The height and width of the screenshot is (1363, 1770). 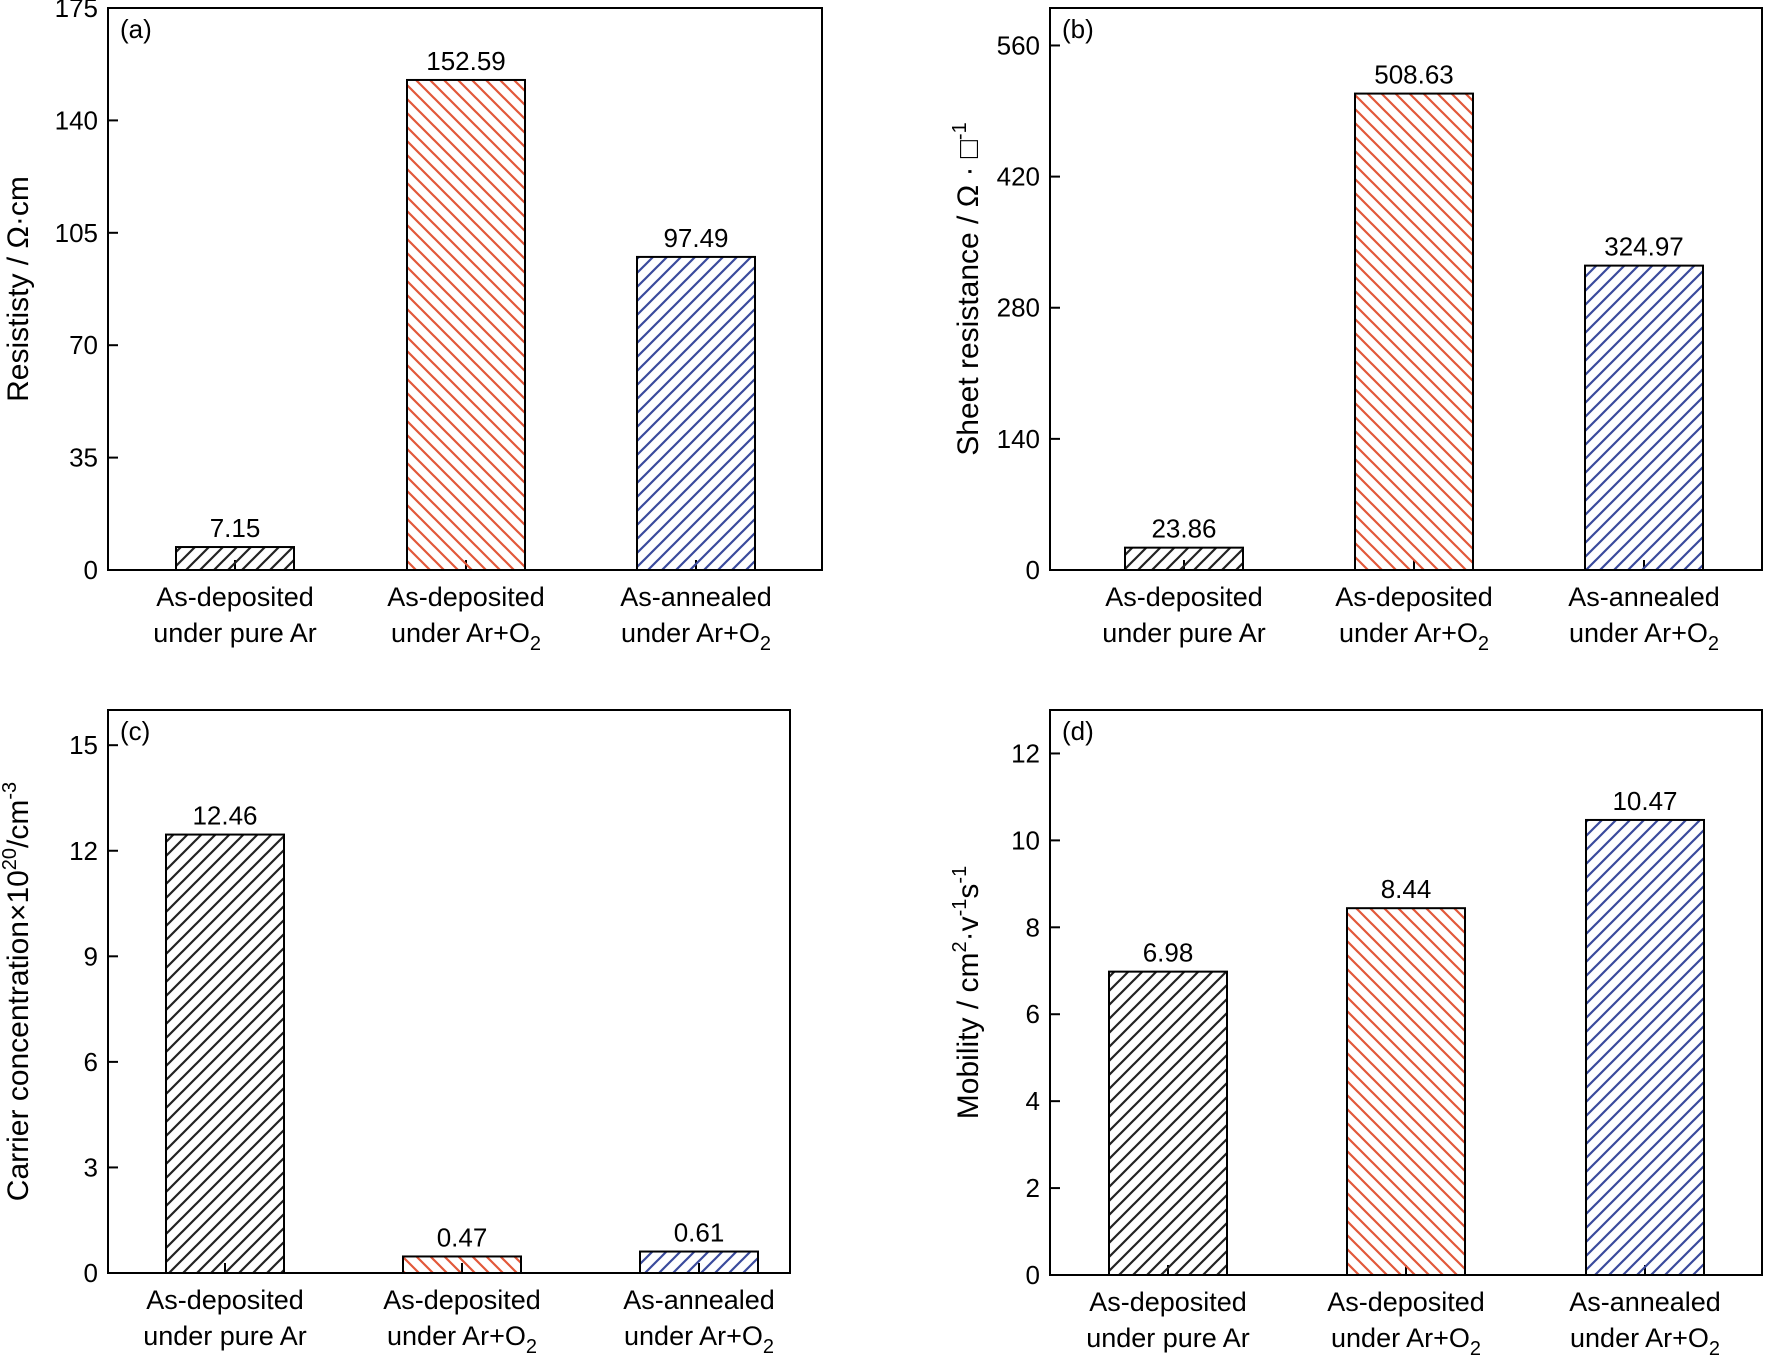 I want to click on y-tick-label: 2, so click(x=1033, y=1188).